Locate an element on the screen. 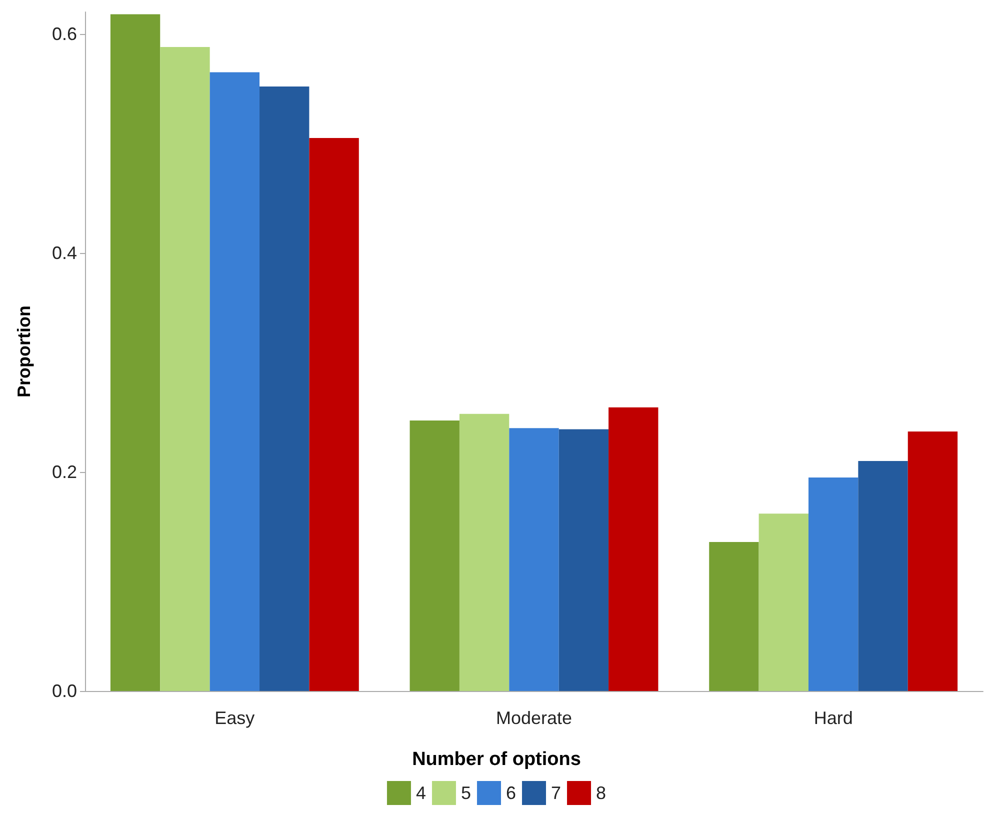  x-tick-label: Moderate is located at coordinates (534, 718).